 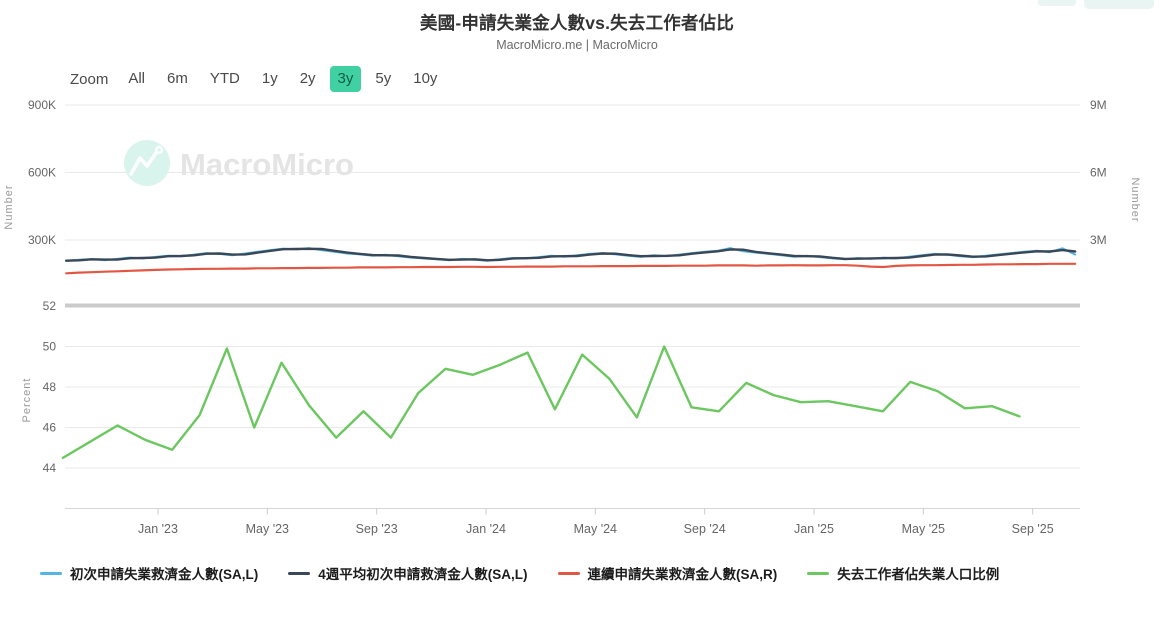 I want to click on y-axis-tick-label: 6M, so click(x=1098, y=173).